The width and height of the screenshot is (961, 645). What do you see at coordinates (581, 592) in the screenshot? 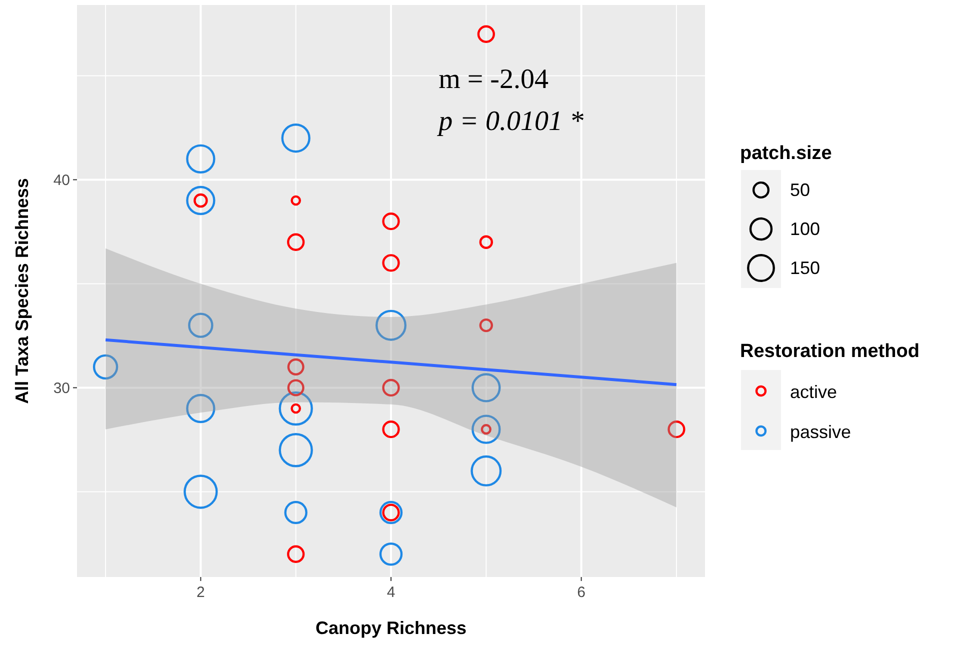
I see `x-tick-label: 6` at bounding box center [581, 592].